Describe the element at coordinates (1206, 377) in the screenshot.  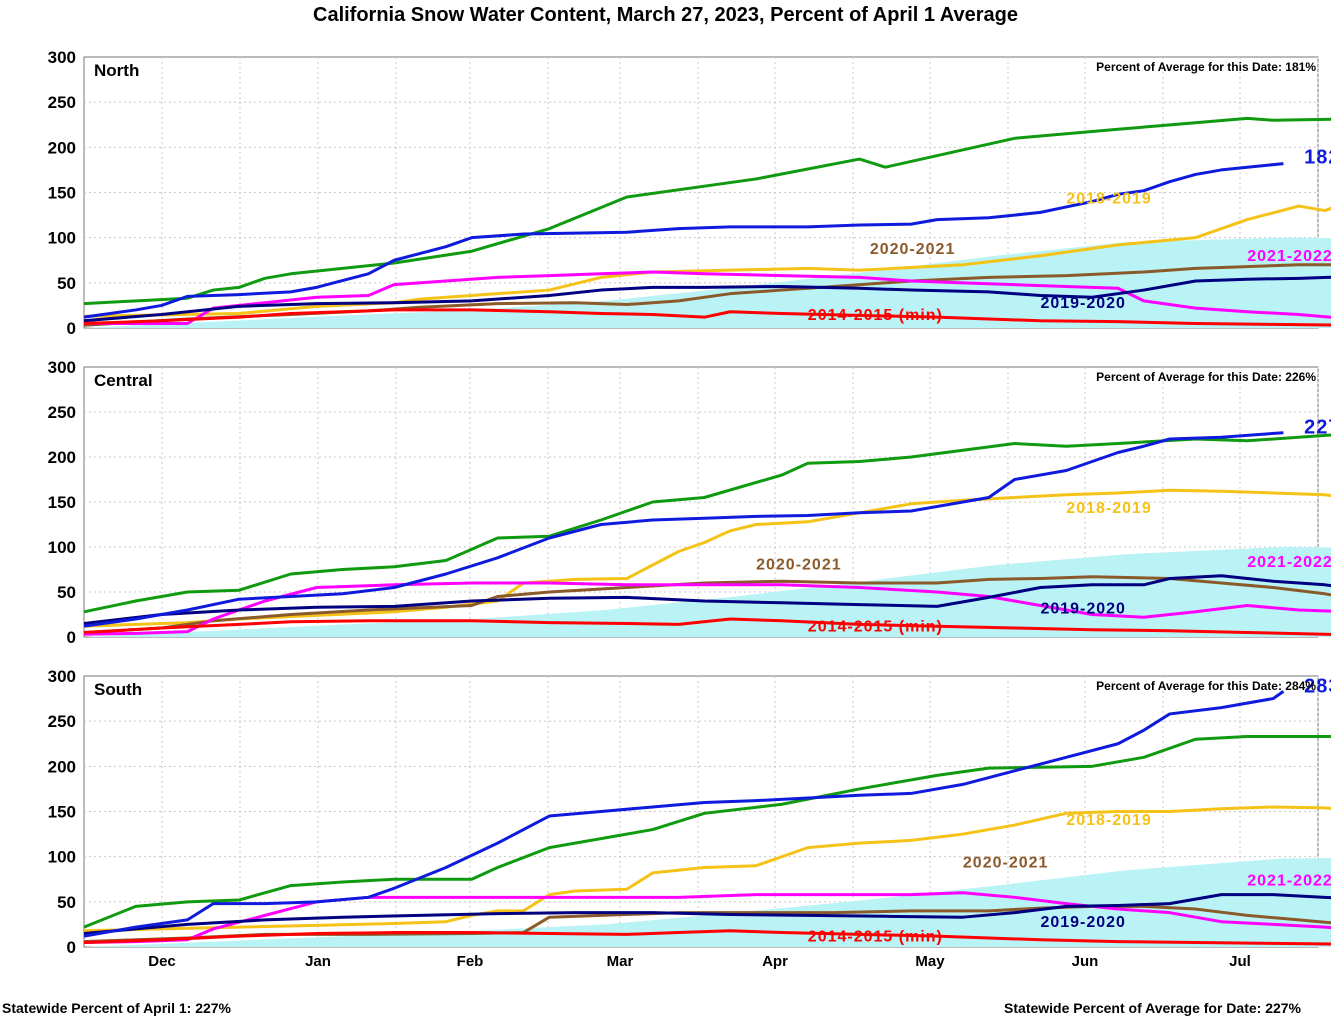
I see `percent-note: Percent of Average for this Date: 226%` at that location.